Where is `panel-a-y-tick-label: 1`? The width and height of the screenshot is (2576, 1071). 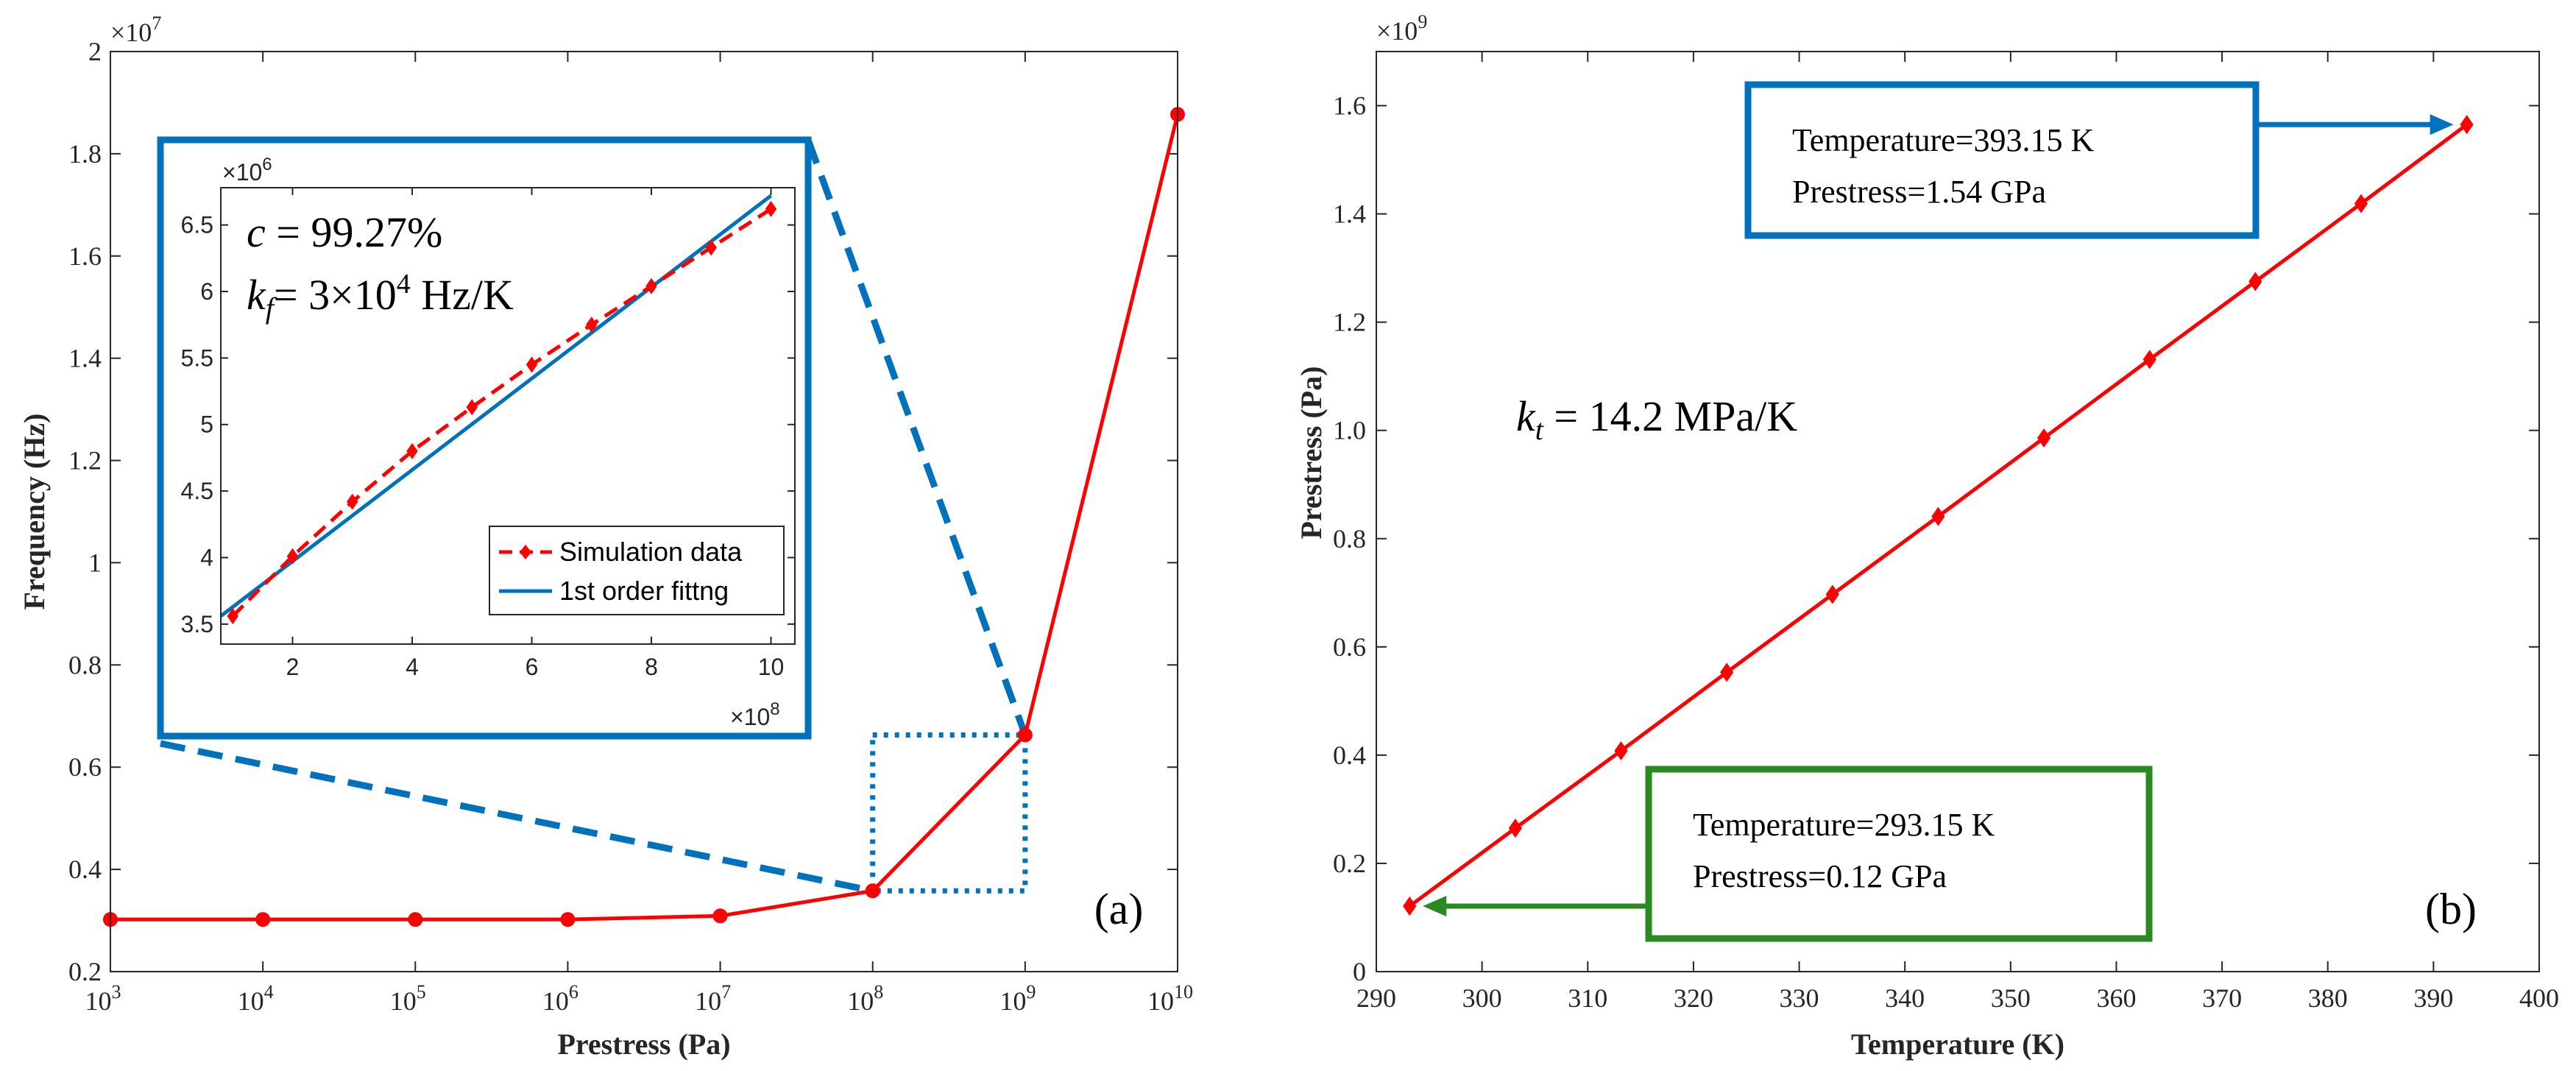 panel-a-y-tick-label: 1 is located at coordinates (95, 563).